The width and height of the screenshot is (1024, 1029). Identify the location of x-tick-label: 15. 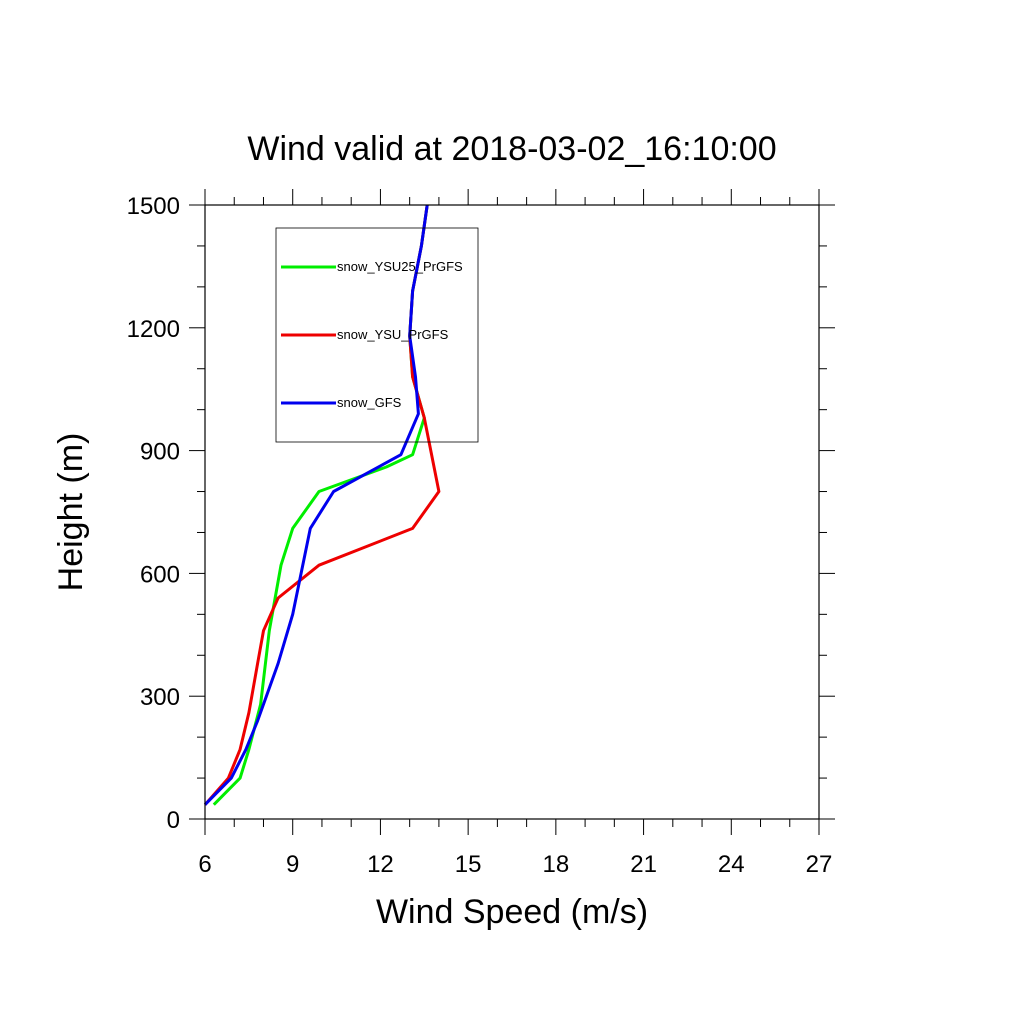
(468, 864).